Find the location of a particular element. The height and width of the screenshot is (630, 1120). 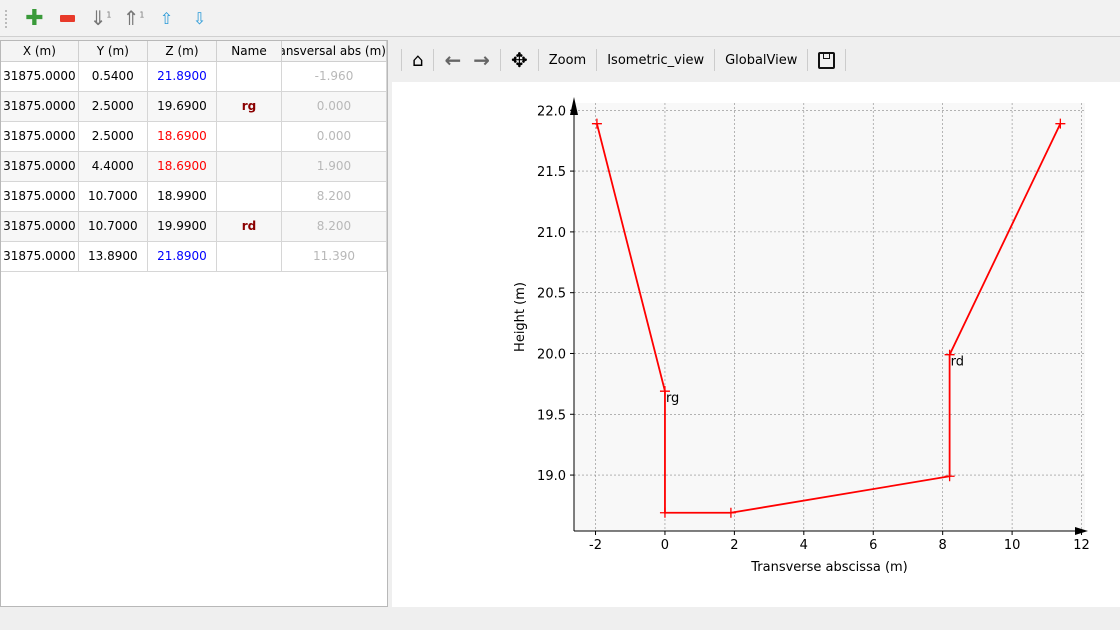

toolbar-grip is located at coordinates (6, 19).